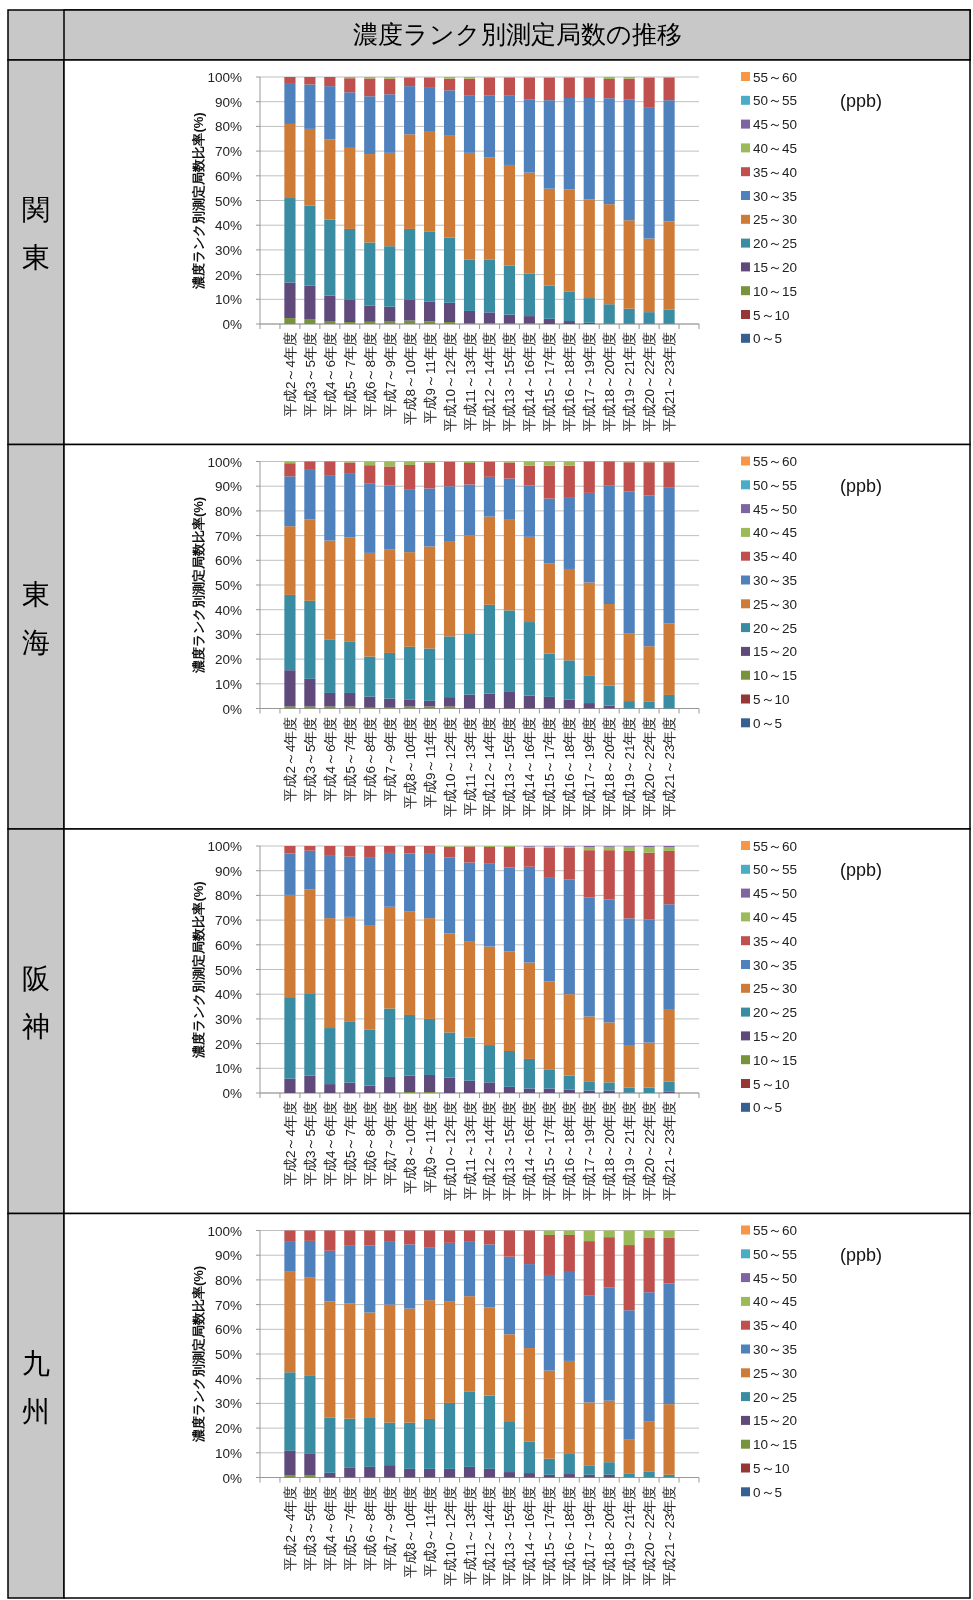  What do you see at coordinates (430, 762) in the screenshot?
I see `x-tick-label: 平成9～11年度` at bounding box center [430, 762].